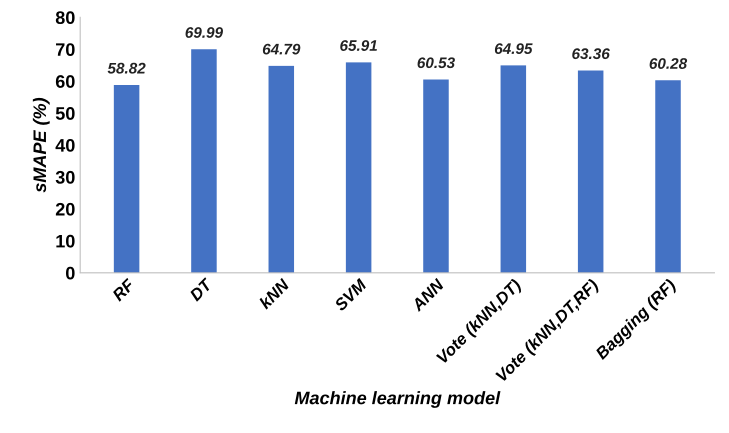 This screenshot has width=729, height=433. I want to click on y-axis-title: sMAPE (%), so click(41, 145).